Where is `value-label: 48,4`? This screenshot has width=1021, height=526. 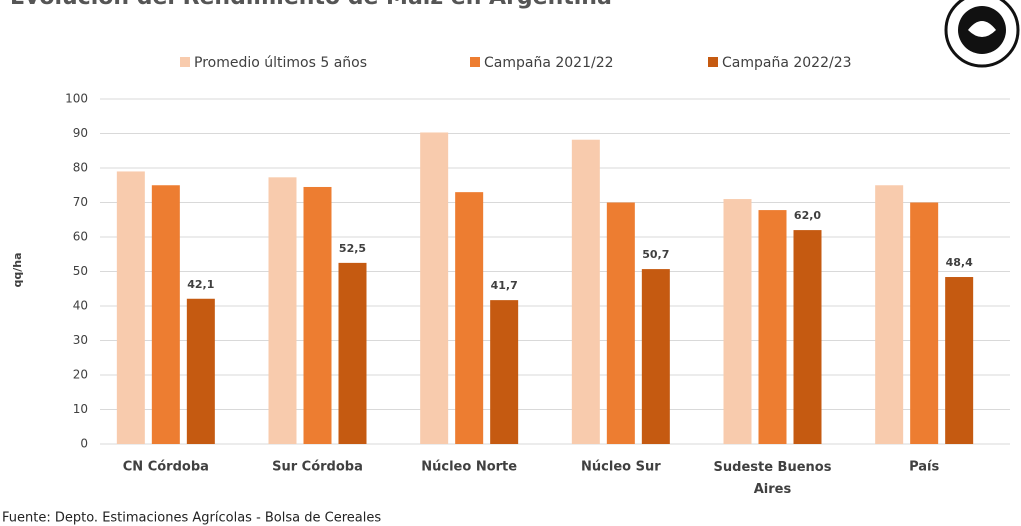 value-label: 48,4 is located at coordinates (959, 262).